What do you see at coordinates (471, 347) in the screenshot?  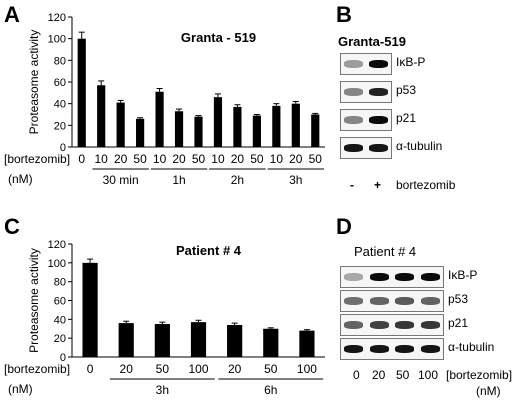 I see `blot-d-row-label-3: α-tubulin` at bounding box center [471, 347].